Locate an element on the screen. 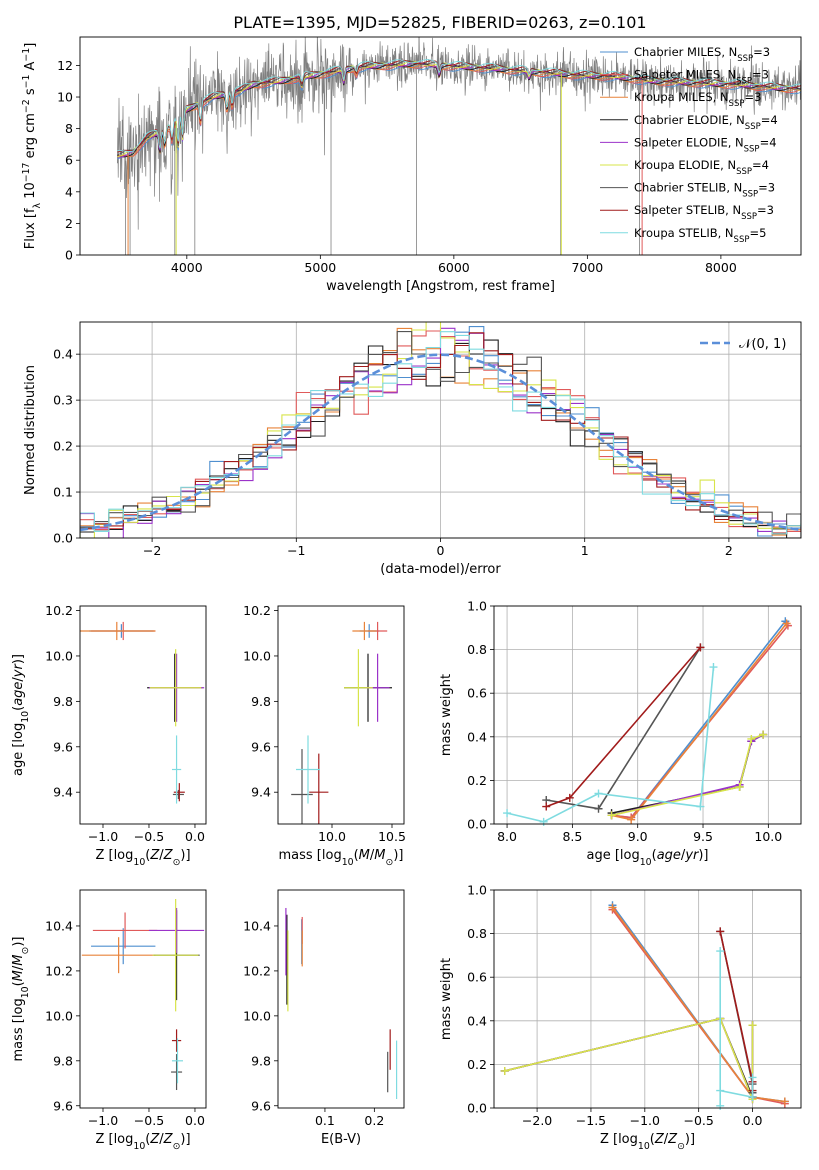 This screenshot has width=819, height=1170. y-tick-label: 0.2 is located at coordinates (477, 780).